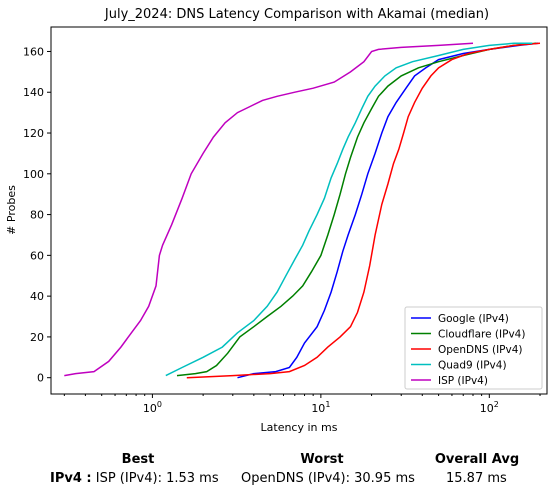 This screenshot has height=496, width=555. I want to click on legend-box, so click(473, 348).